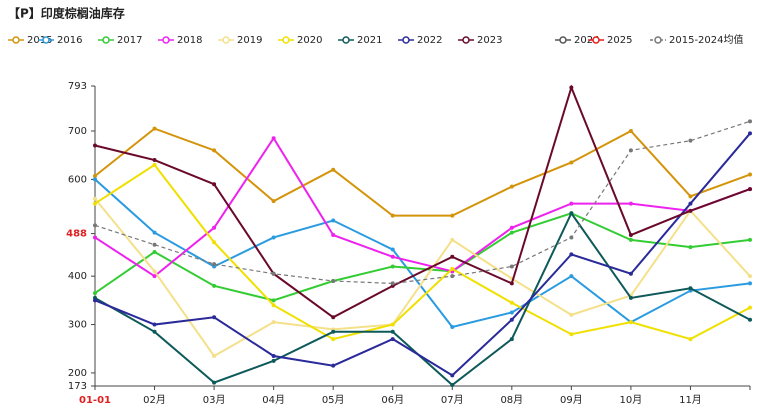  What do you see at coordinates (77, 386) in the screenshot?
I see `y-tick-label: 173` at bounding box center [77, 386].